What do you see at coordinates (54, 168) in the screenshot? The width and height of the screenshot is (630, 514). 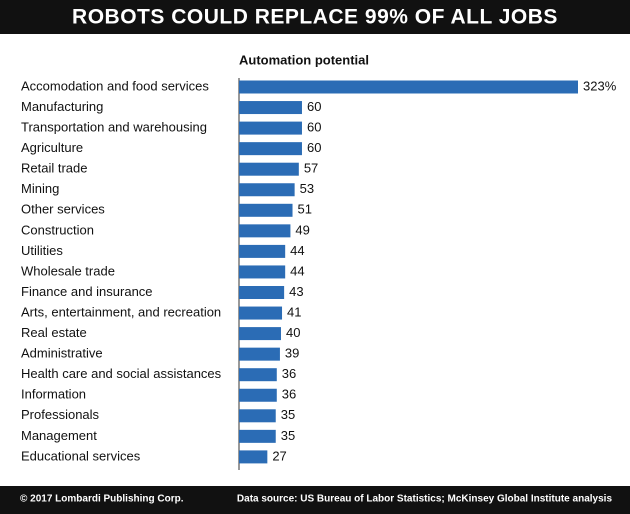 I see `category-label: Retail trade` at bounding box center [54, 168].